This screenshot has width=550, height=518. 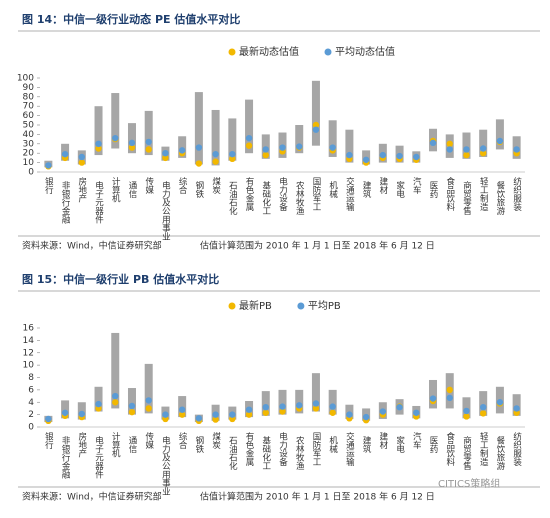 I want to click on x-tick-label: 传媒, so click(x=149, y=185).